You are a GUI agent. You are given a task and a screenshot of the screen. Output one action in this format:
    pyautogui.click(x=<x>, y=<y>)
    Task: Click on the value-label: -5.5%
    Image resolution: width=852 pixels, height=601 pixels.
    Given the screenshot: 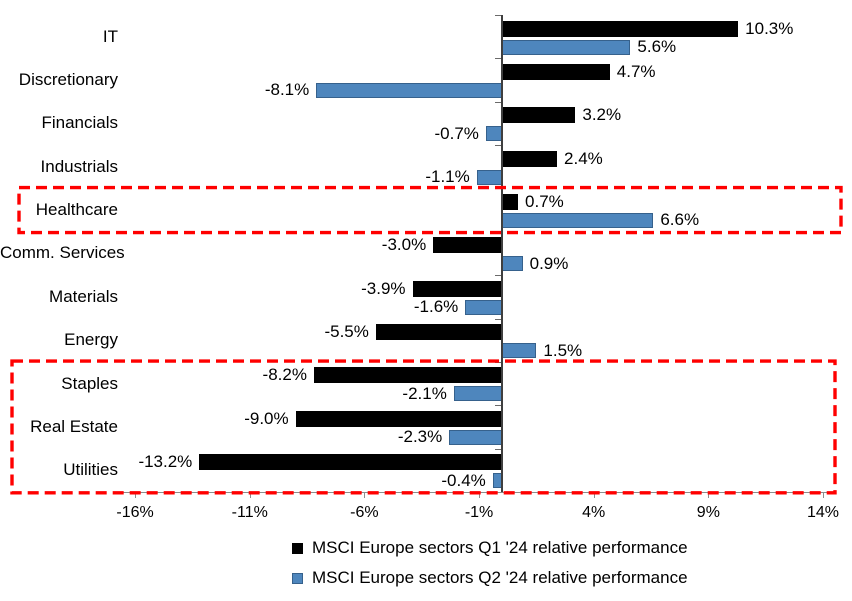 What is the action you would take?
    pyautogui.click(x=346, y=332)
    